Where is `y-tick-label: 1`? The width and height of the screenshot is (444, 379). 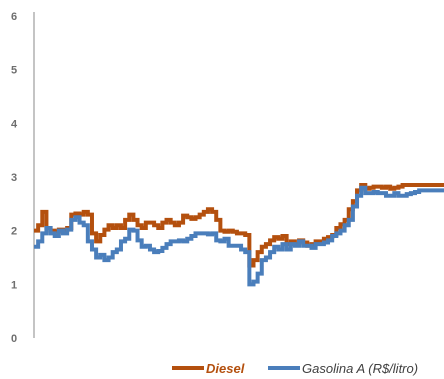 y-tick-label: 1 is located at coordinates (14, 285).